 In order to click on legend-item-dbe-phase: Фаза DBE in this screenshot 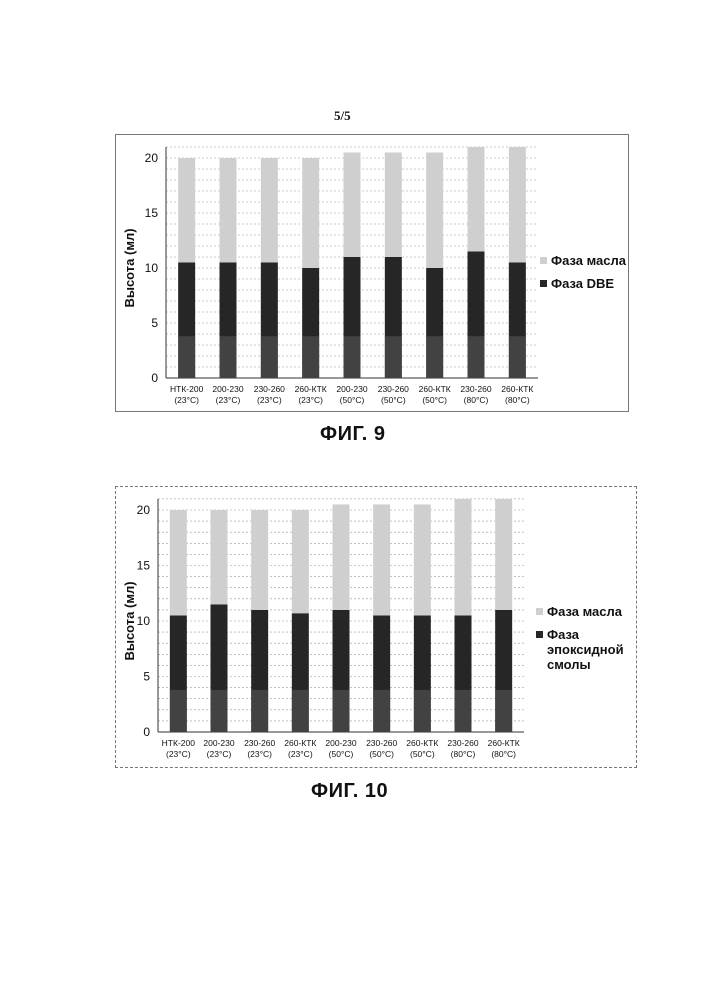, I will do `click(587, 283)`.